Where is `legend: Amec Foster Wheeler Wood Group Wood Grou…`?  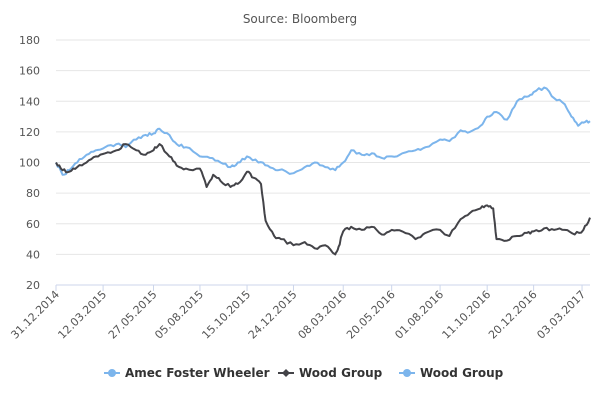 legend: Amec Foster Wheeler Wood Group Wood Grou… is located at coordinates (304, 373).